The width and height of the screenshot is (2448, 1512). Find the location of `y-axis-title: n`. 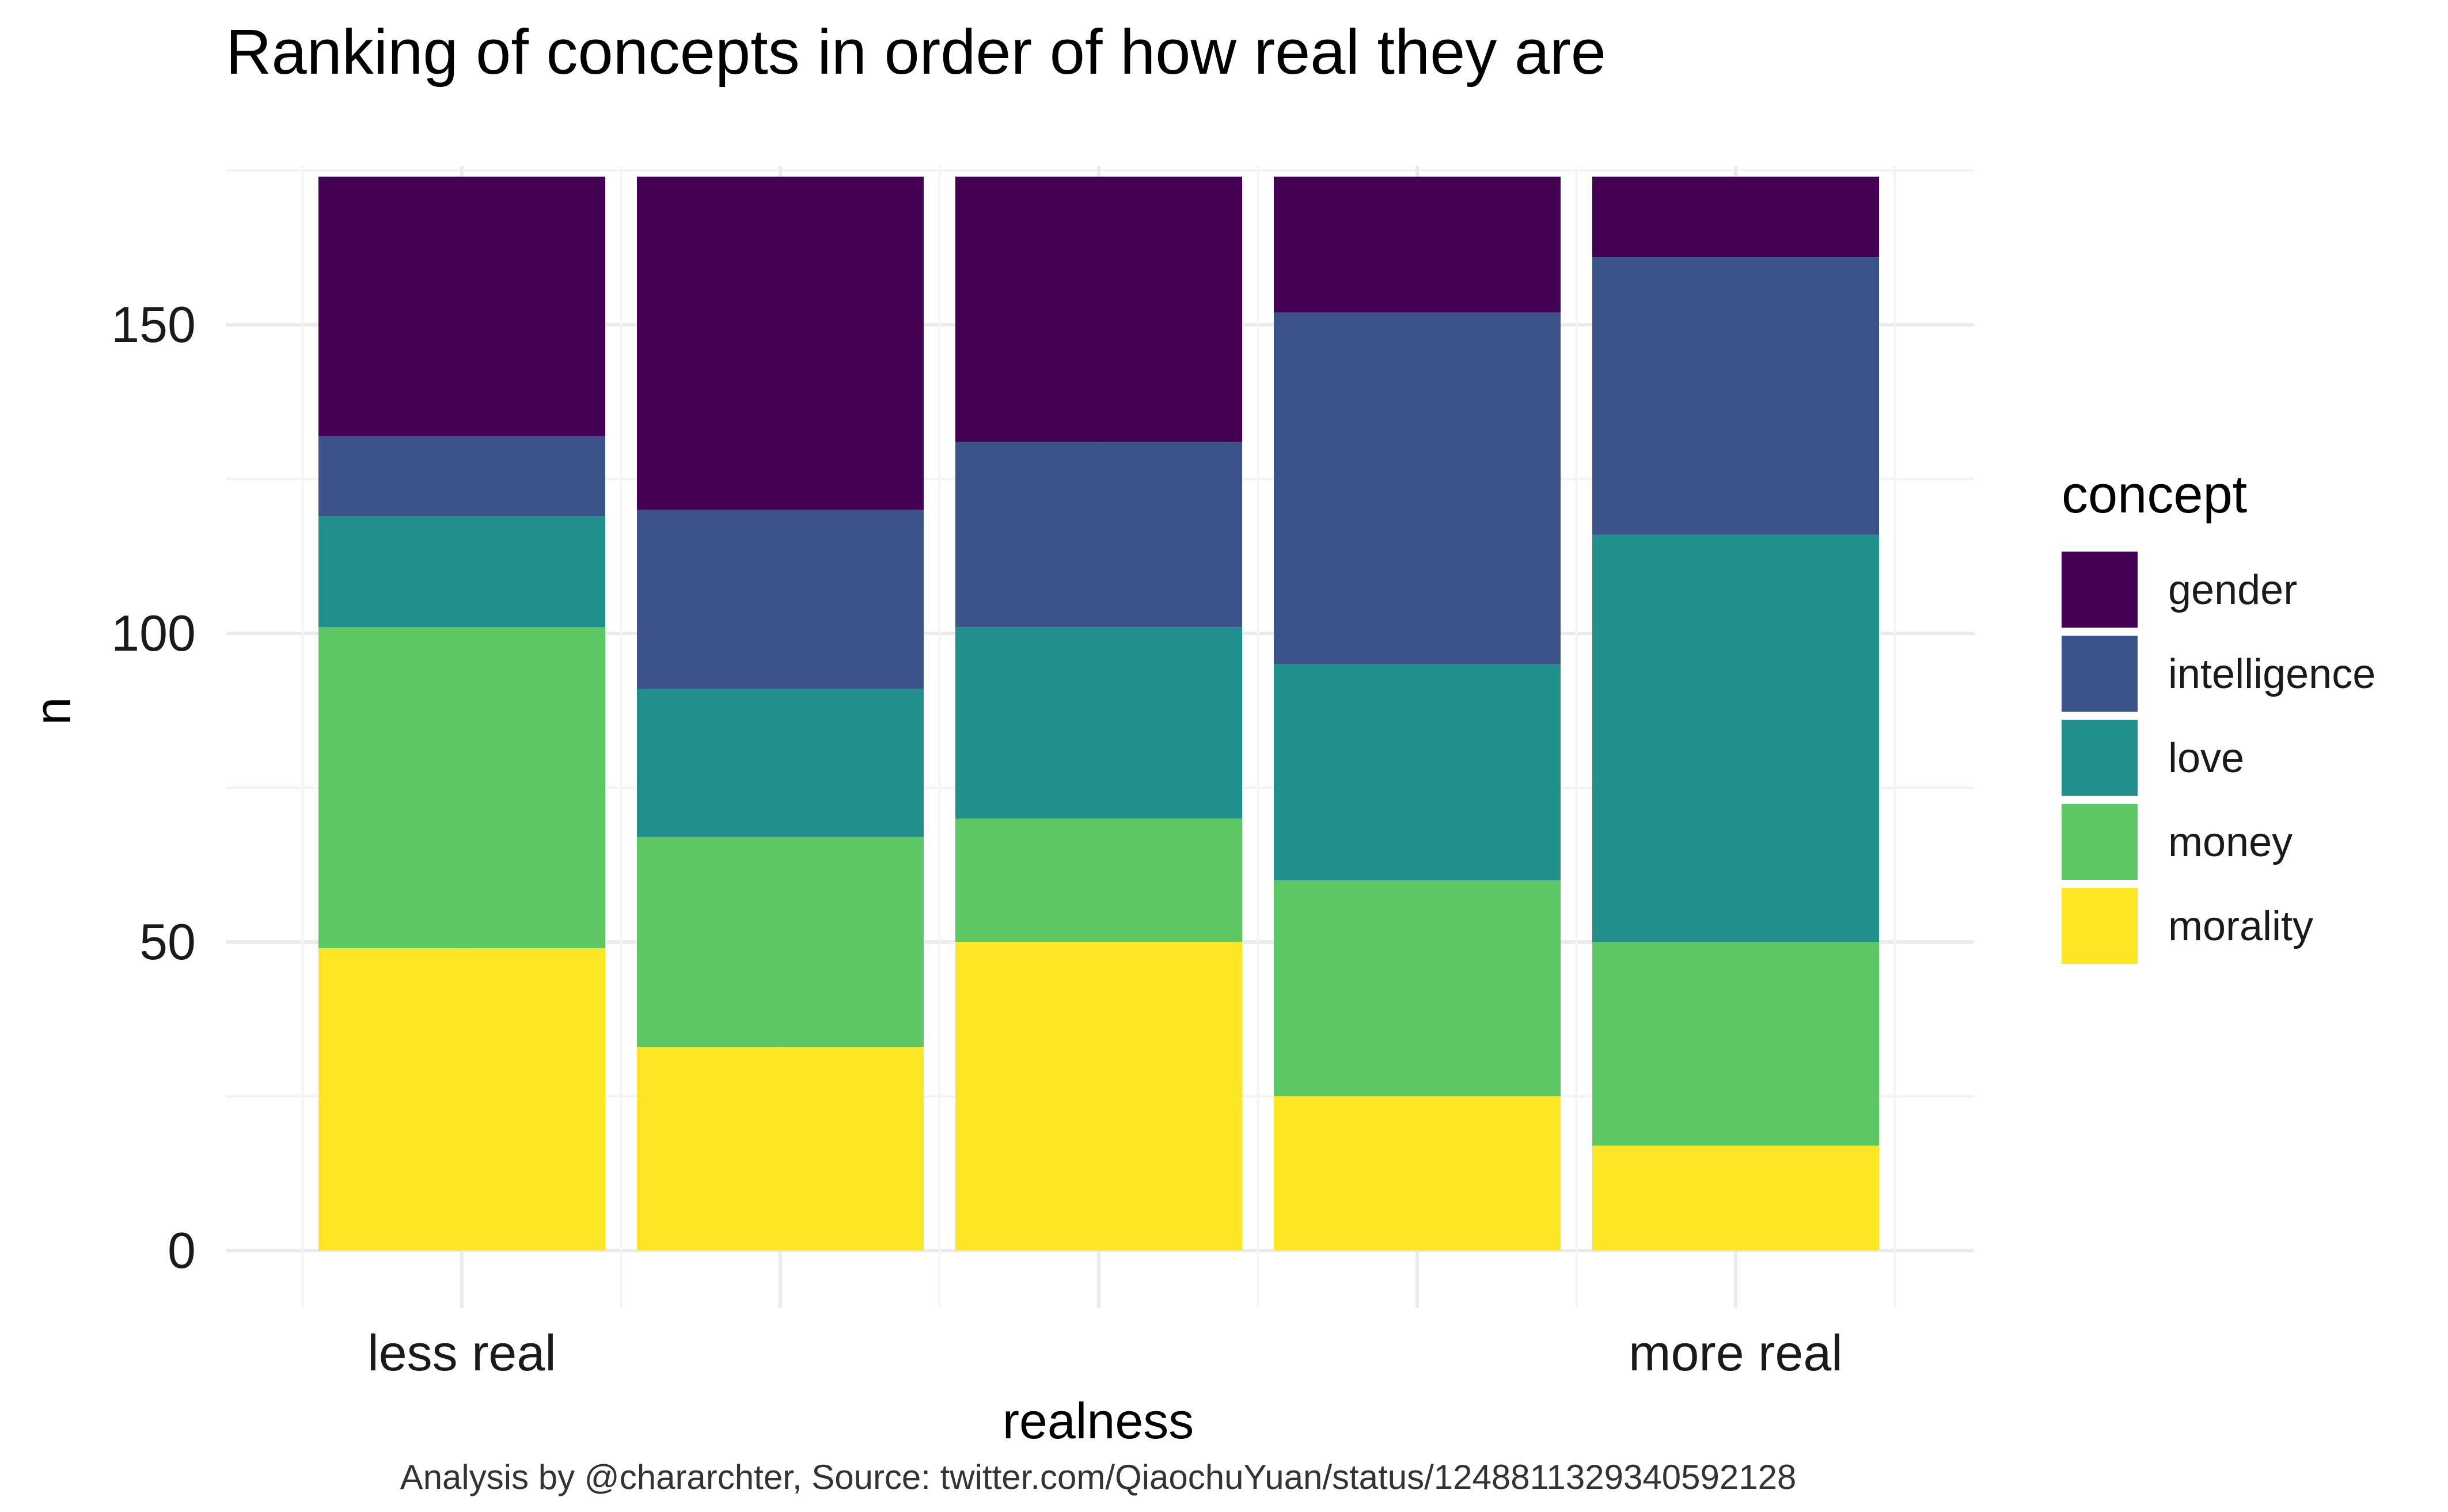

y-axis-title: n is located at coordinates (53, 711).